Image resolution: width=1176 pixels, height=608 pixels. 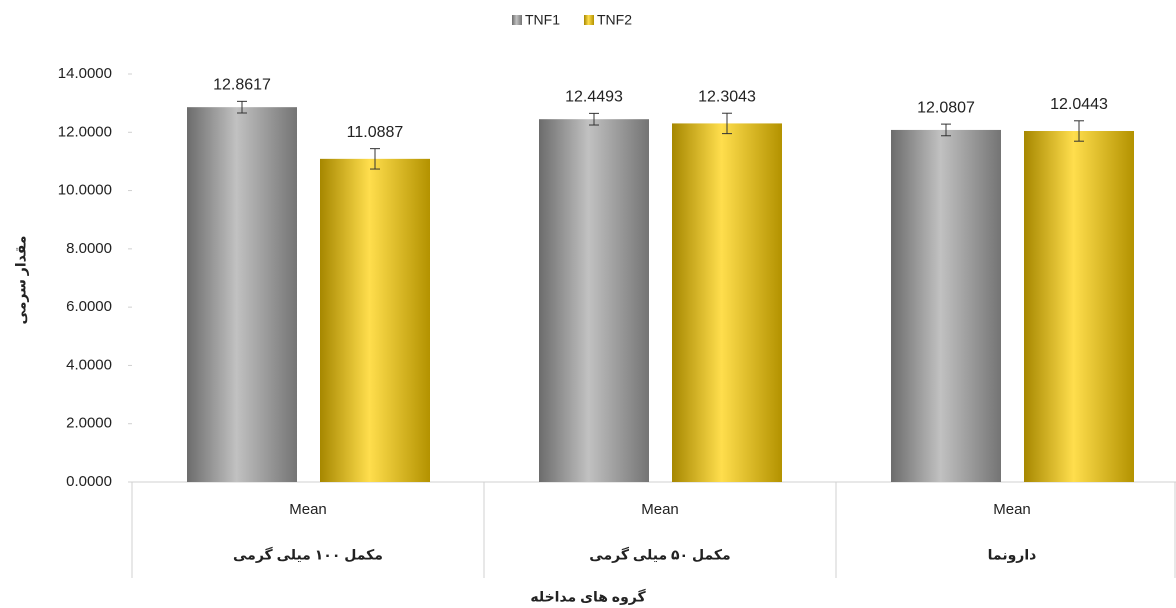 What do you see at coordinates (727, 96) in the screenshot?
I see `data-label: 12.3043` at bounding box center [727, 96].